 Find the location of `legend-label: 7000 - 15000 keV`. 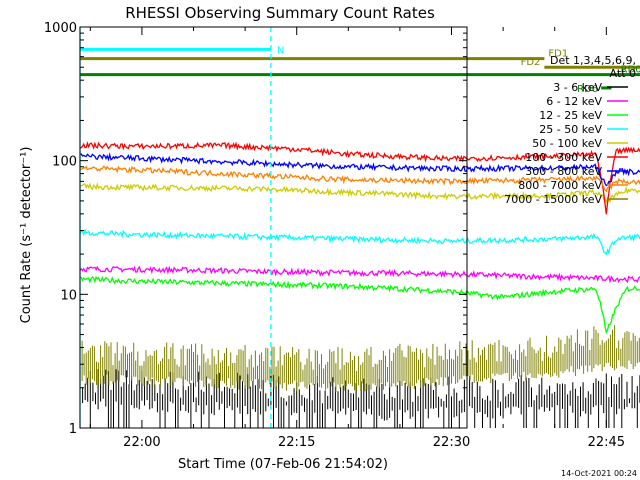

legend-label: 7000 - 15000 keV is located at coordinates (553, 199).